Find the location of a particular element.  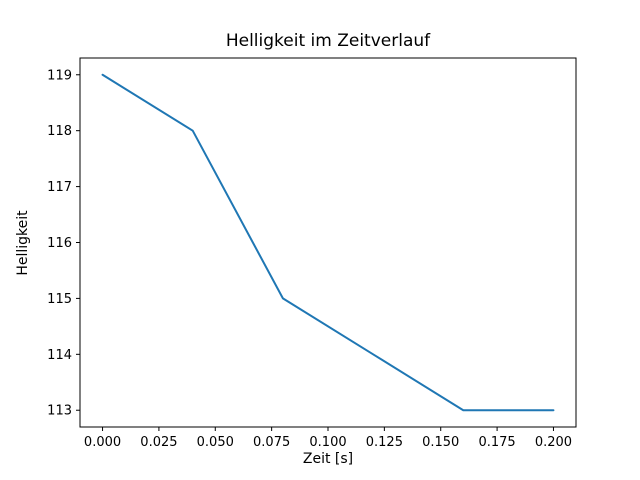

x-tick-label: 0.075 is located at coordinates (271, 442).